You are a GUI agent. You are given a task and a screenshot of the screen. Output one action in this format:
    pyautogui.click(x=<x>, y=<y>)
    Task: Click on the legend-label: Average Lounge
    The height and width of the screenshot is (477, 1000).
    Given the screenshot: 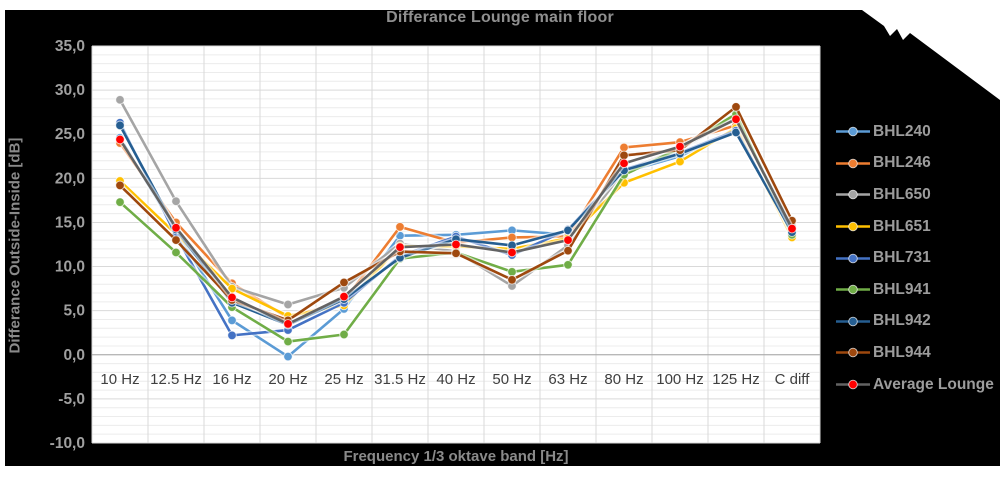 What is the action you would take?
    pyautogui.click(x=933, y=384)
    